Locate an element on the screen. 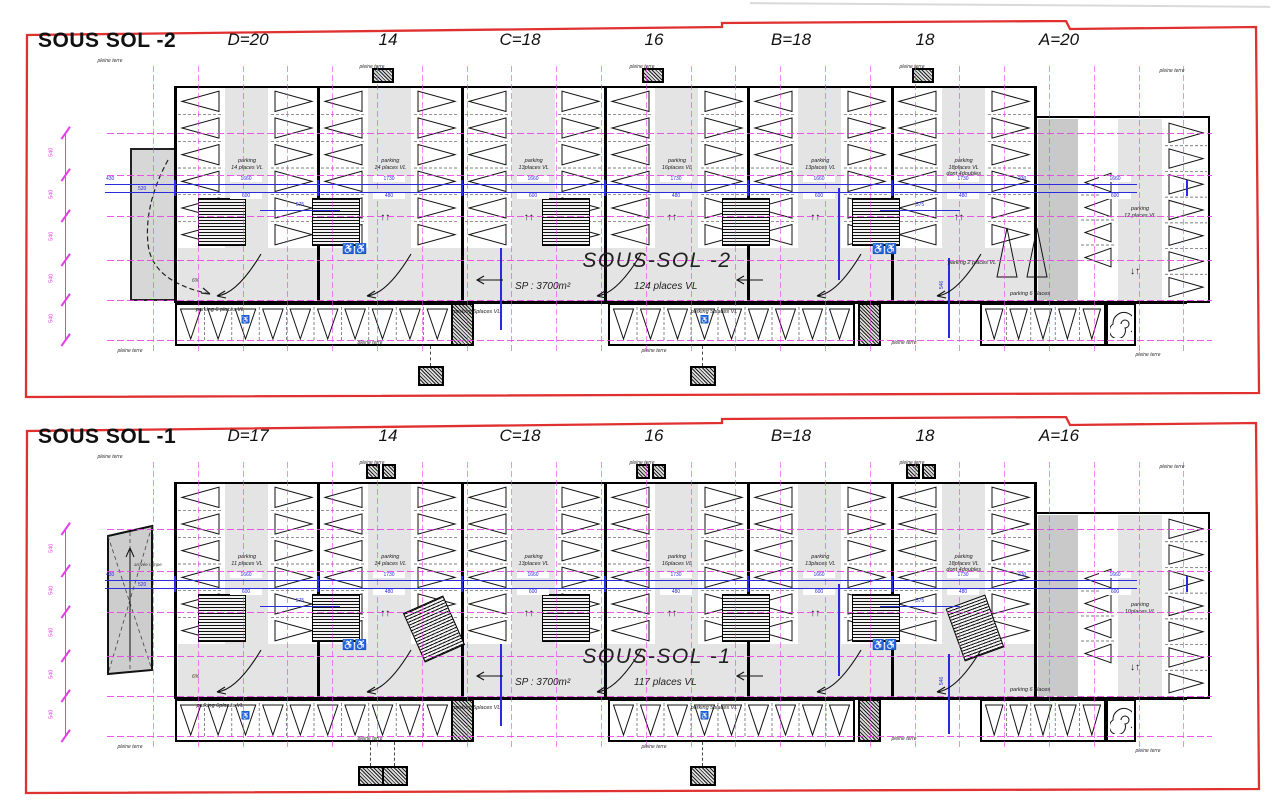 This screenshot has width=1280, height=810. parking-bays-up is located at coordinates (1024, 252).